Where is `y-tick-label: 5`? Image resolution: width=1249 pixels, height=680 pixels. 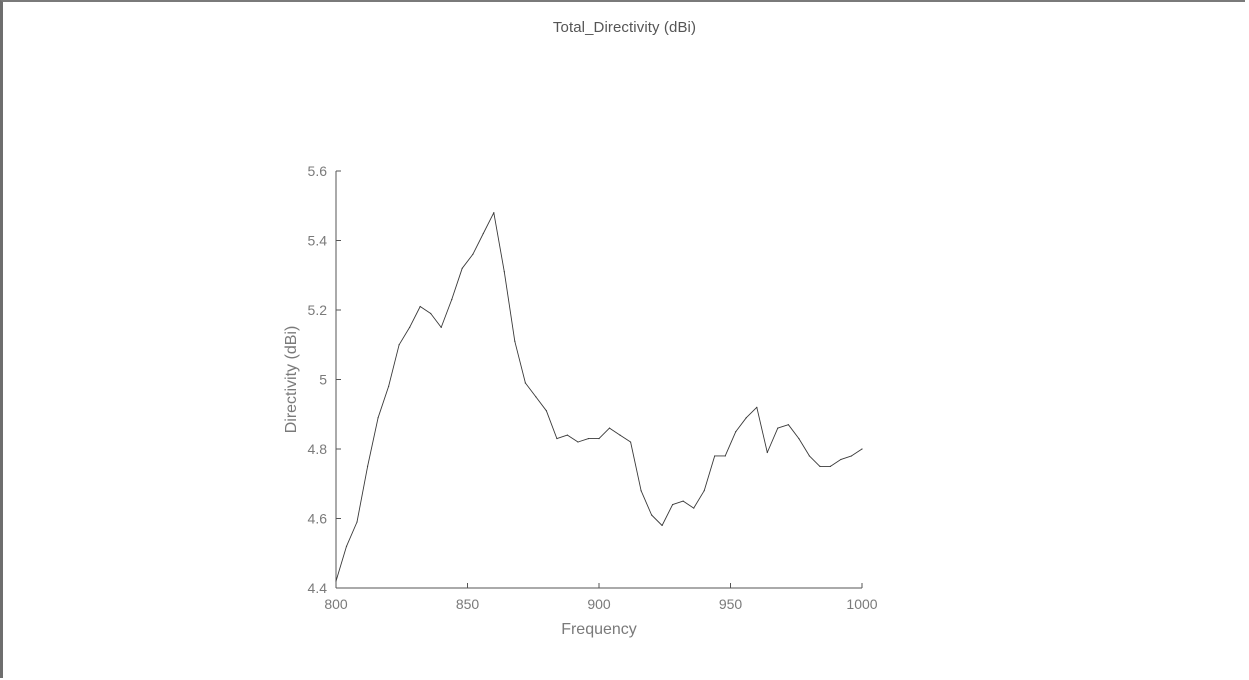 y-tick-label: 5 is located at coordinates (323, 380).